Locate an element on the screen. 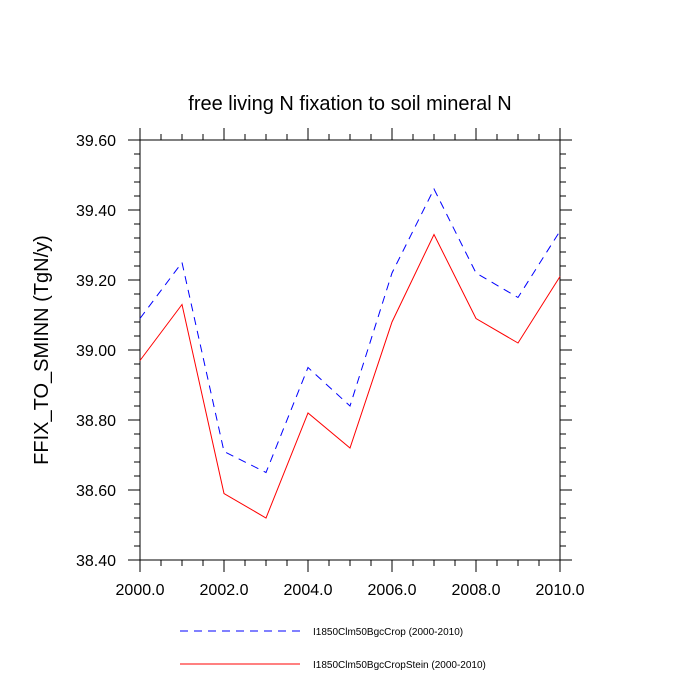 This screenshot has height=700, width=700. y-tick-label: 39.40 is located at coordinates (96, 211).